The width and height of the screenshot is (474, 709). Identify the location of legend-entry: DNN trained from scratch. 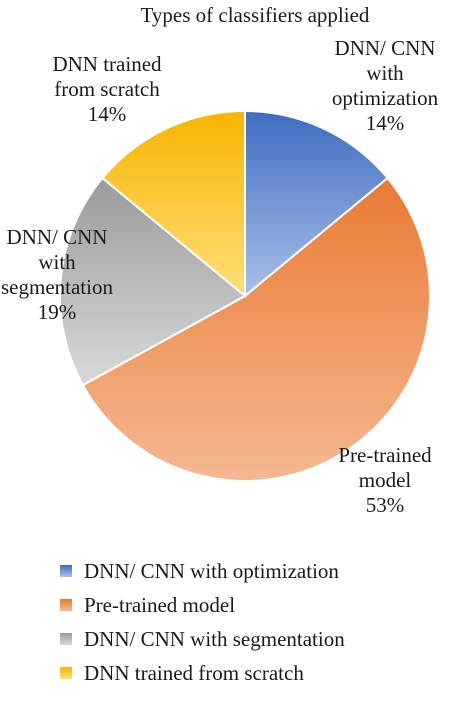
(194, 673).